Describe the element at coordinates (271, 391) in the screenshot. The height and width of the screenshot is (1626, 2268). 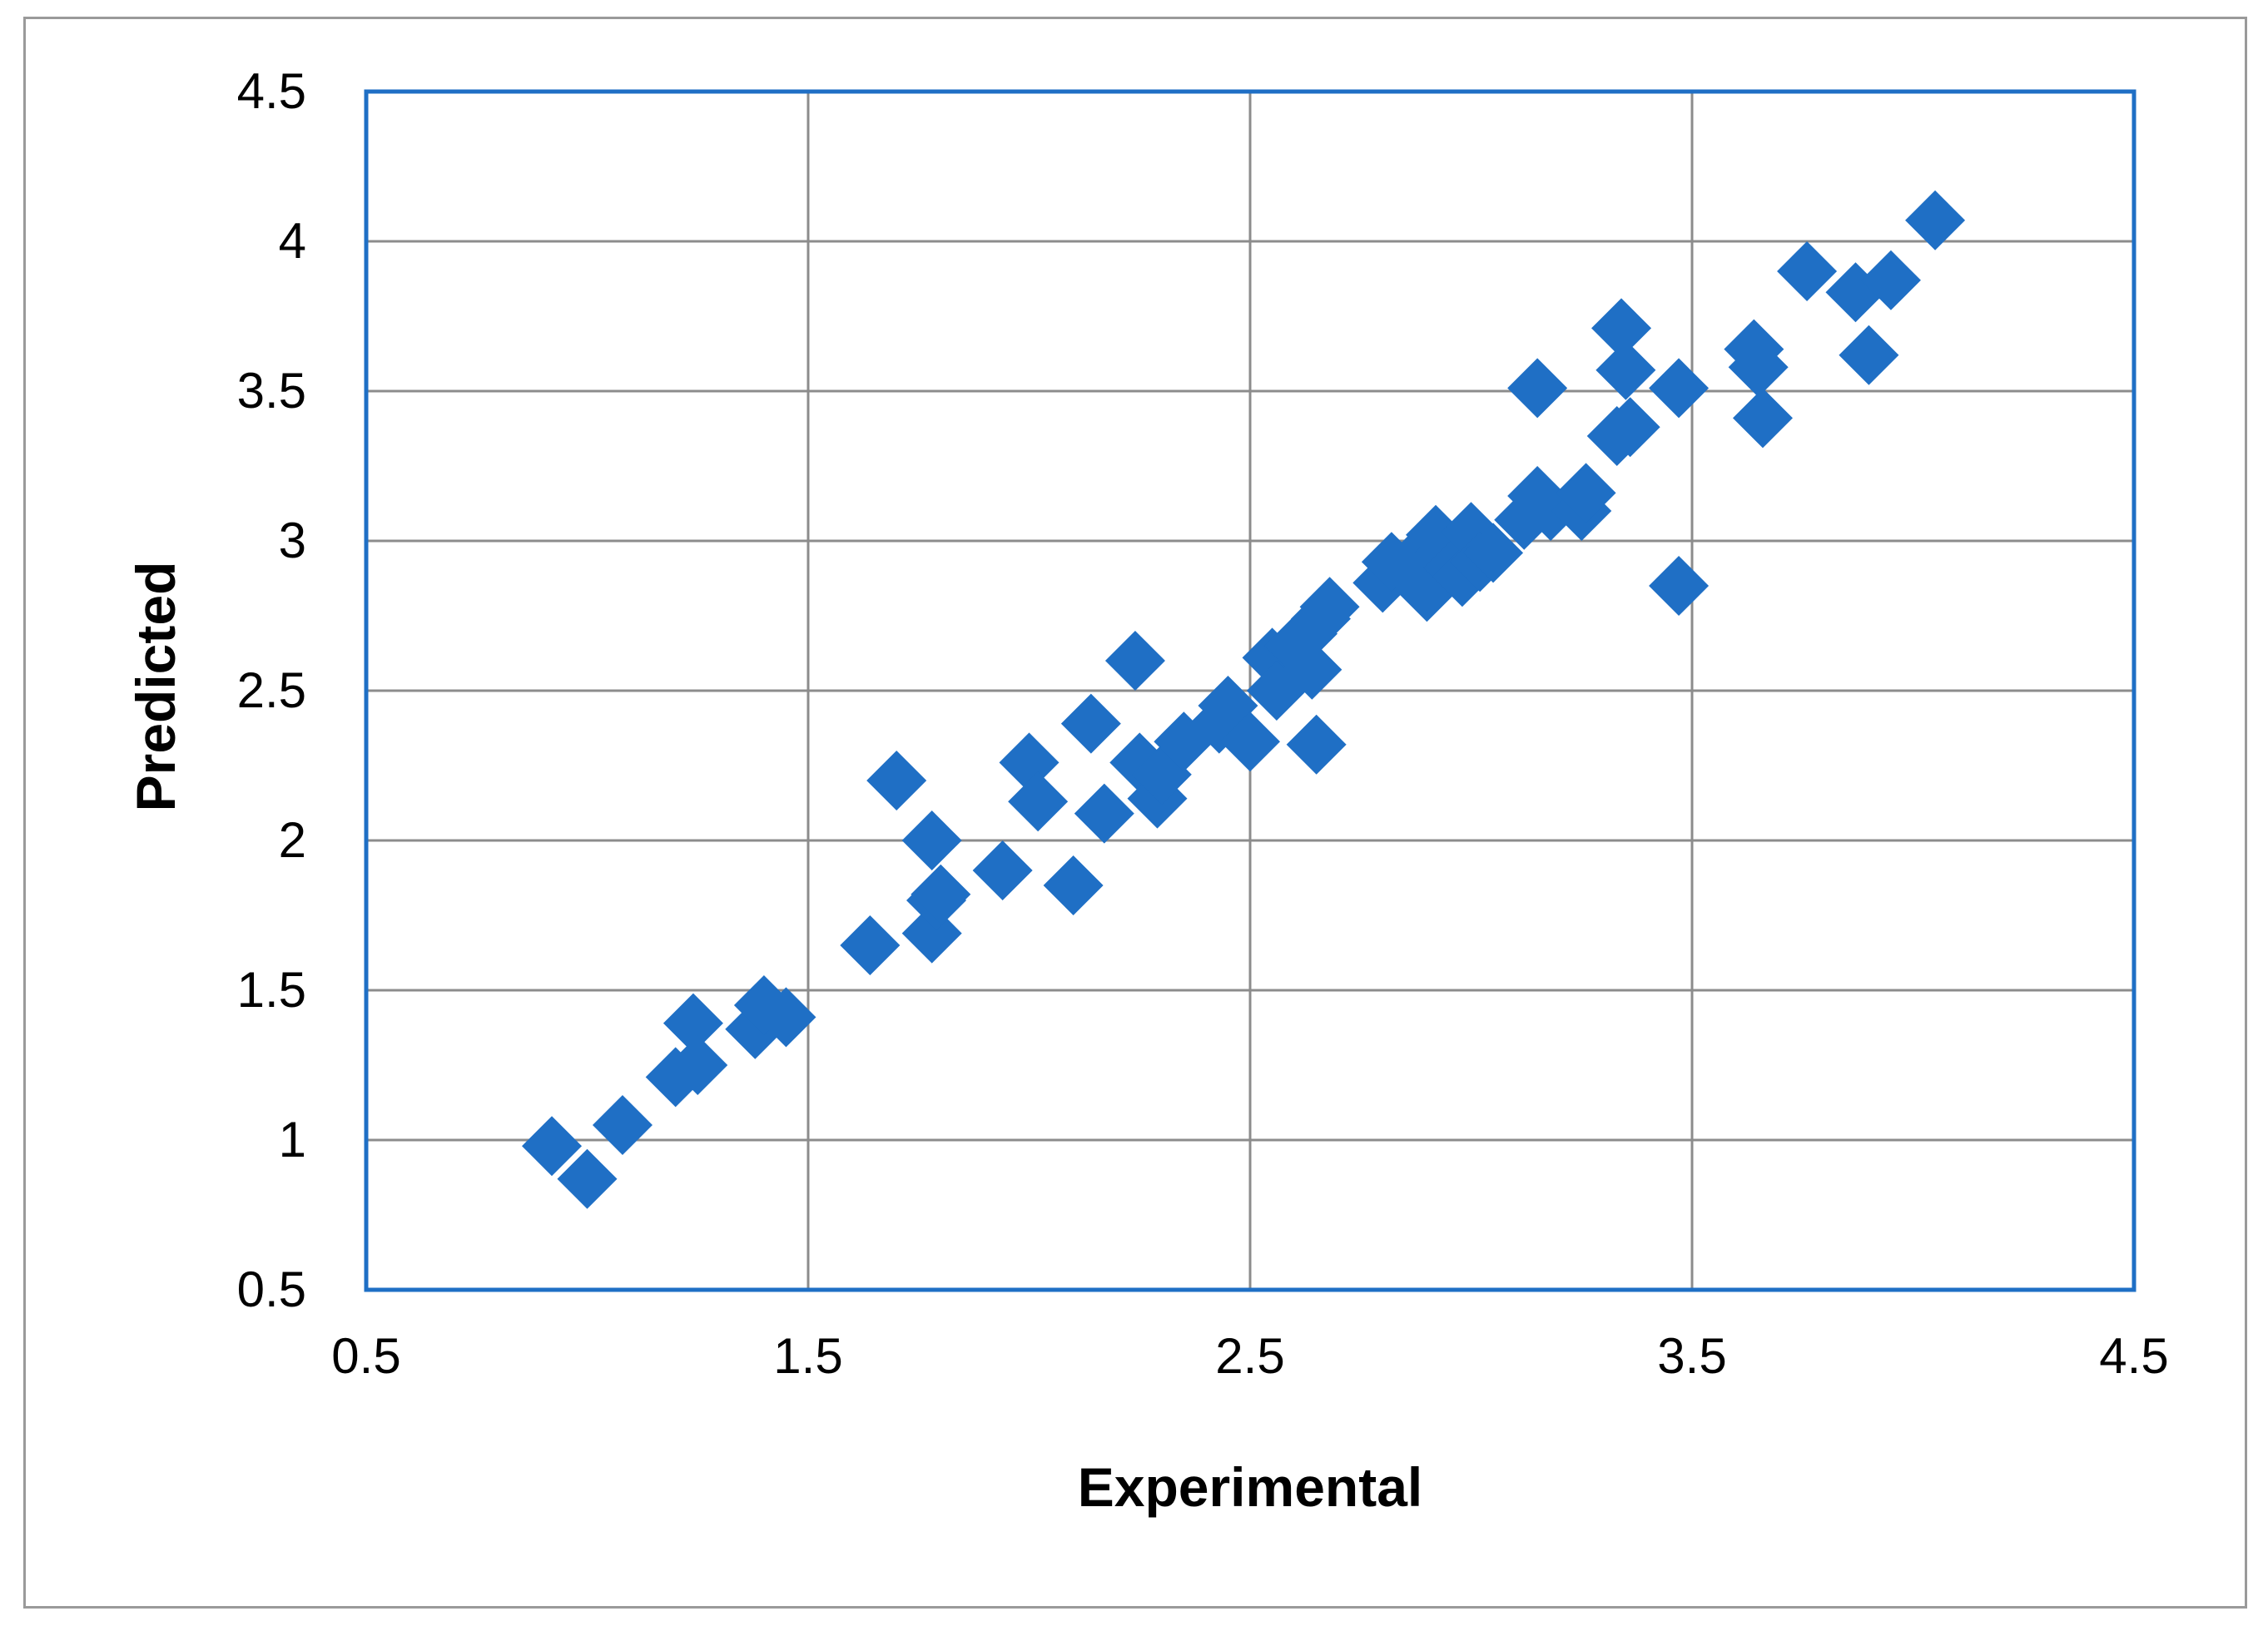
I see `y-tick-label: 3.5` at that location.